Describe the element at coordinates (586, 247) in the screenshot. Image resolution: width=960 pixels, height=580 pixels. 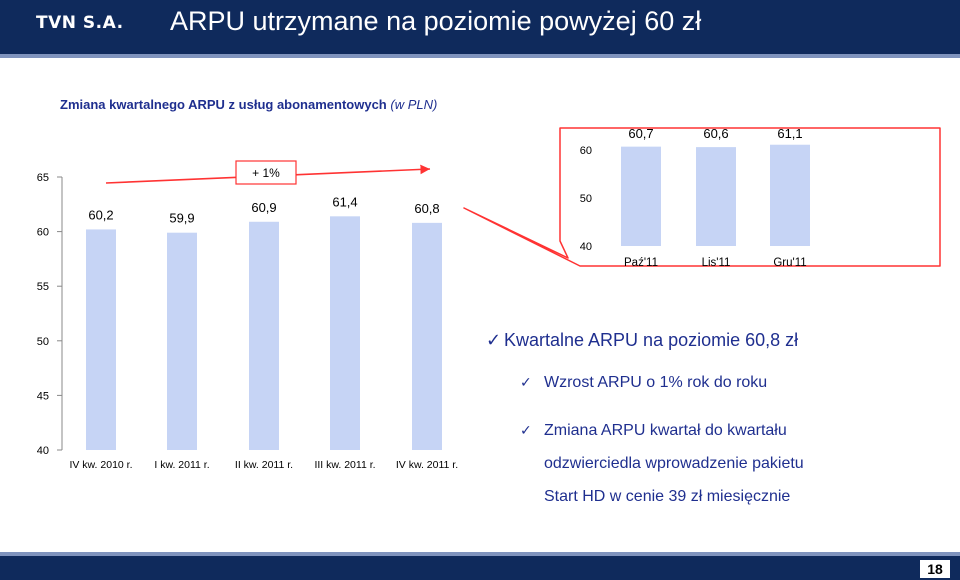
I see `inset-y-tick-label: 40` at that location.